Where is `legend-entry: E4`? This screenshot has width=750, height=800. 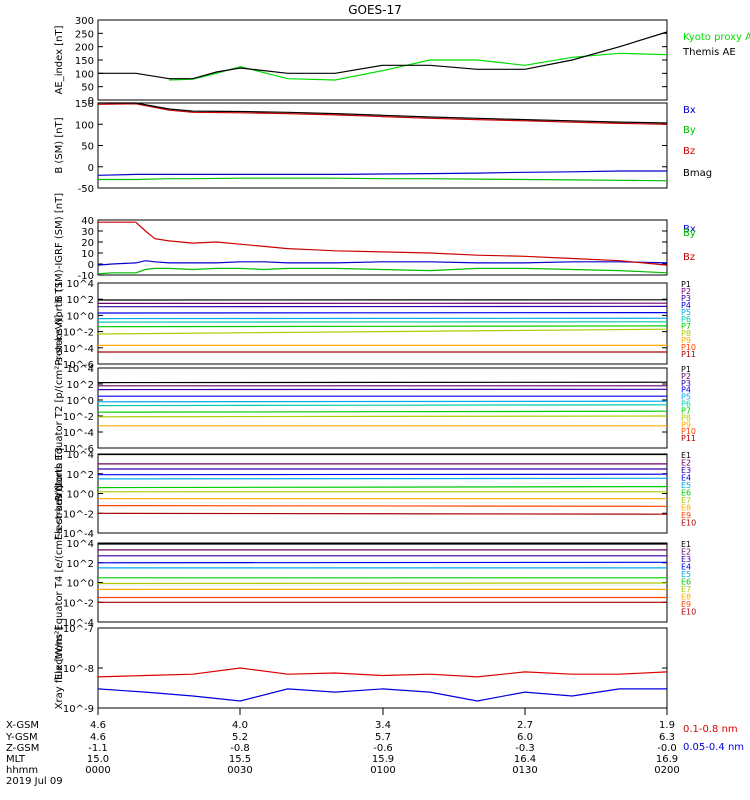
legend-entry: E4 is located at coordinates (686, 478).